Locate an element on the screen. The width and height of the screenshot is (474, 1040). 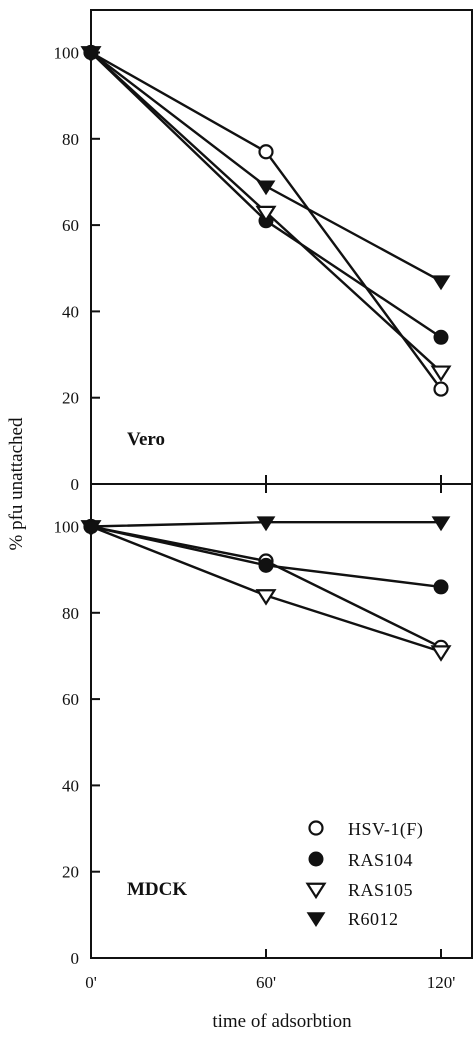
legend-label: R6012 is located at coordinates (373, 919).